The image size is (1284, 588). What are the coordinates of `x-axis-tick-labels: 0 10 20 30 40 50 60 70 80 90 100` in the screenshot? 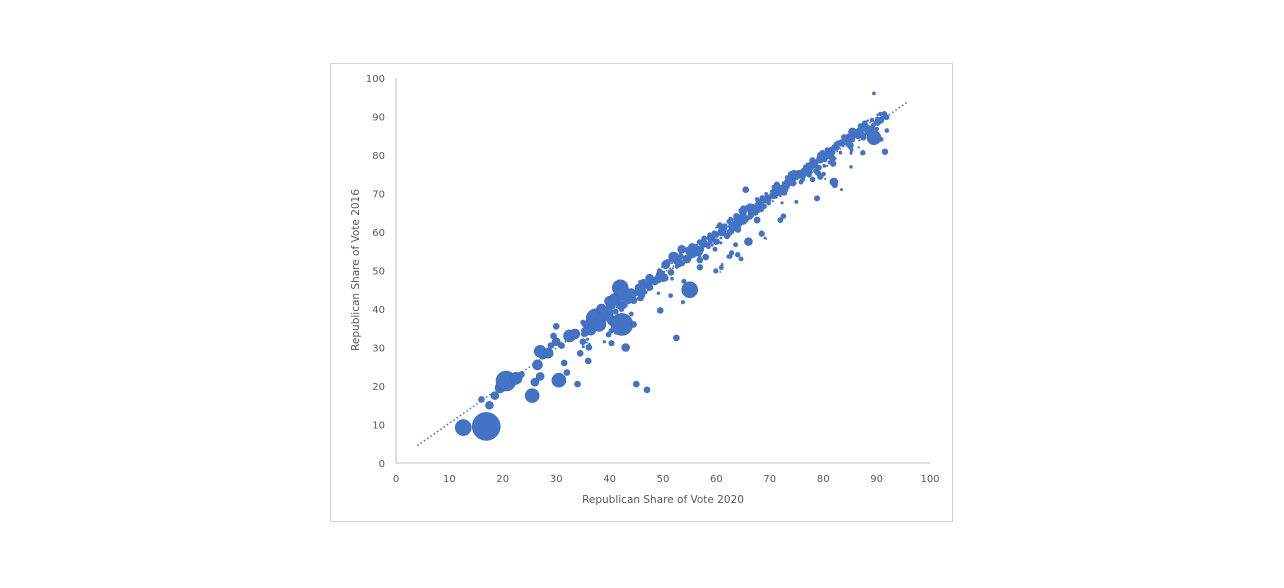 It's located at (666, 479).